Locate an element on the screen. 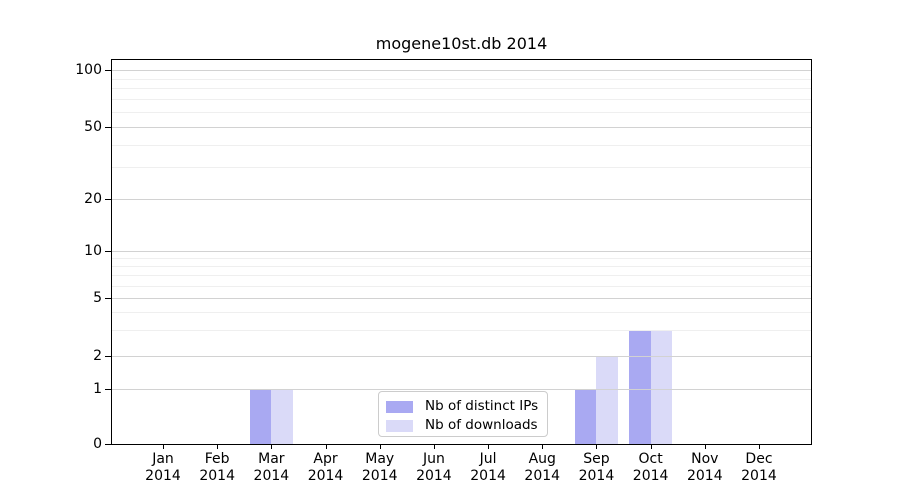 The image size is (900, 500). x-tick-label-year-mar: 2014 is located at coordinates (271, 476).